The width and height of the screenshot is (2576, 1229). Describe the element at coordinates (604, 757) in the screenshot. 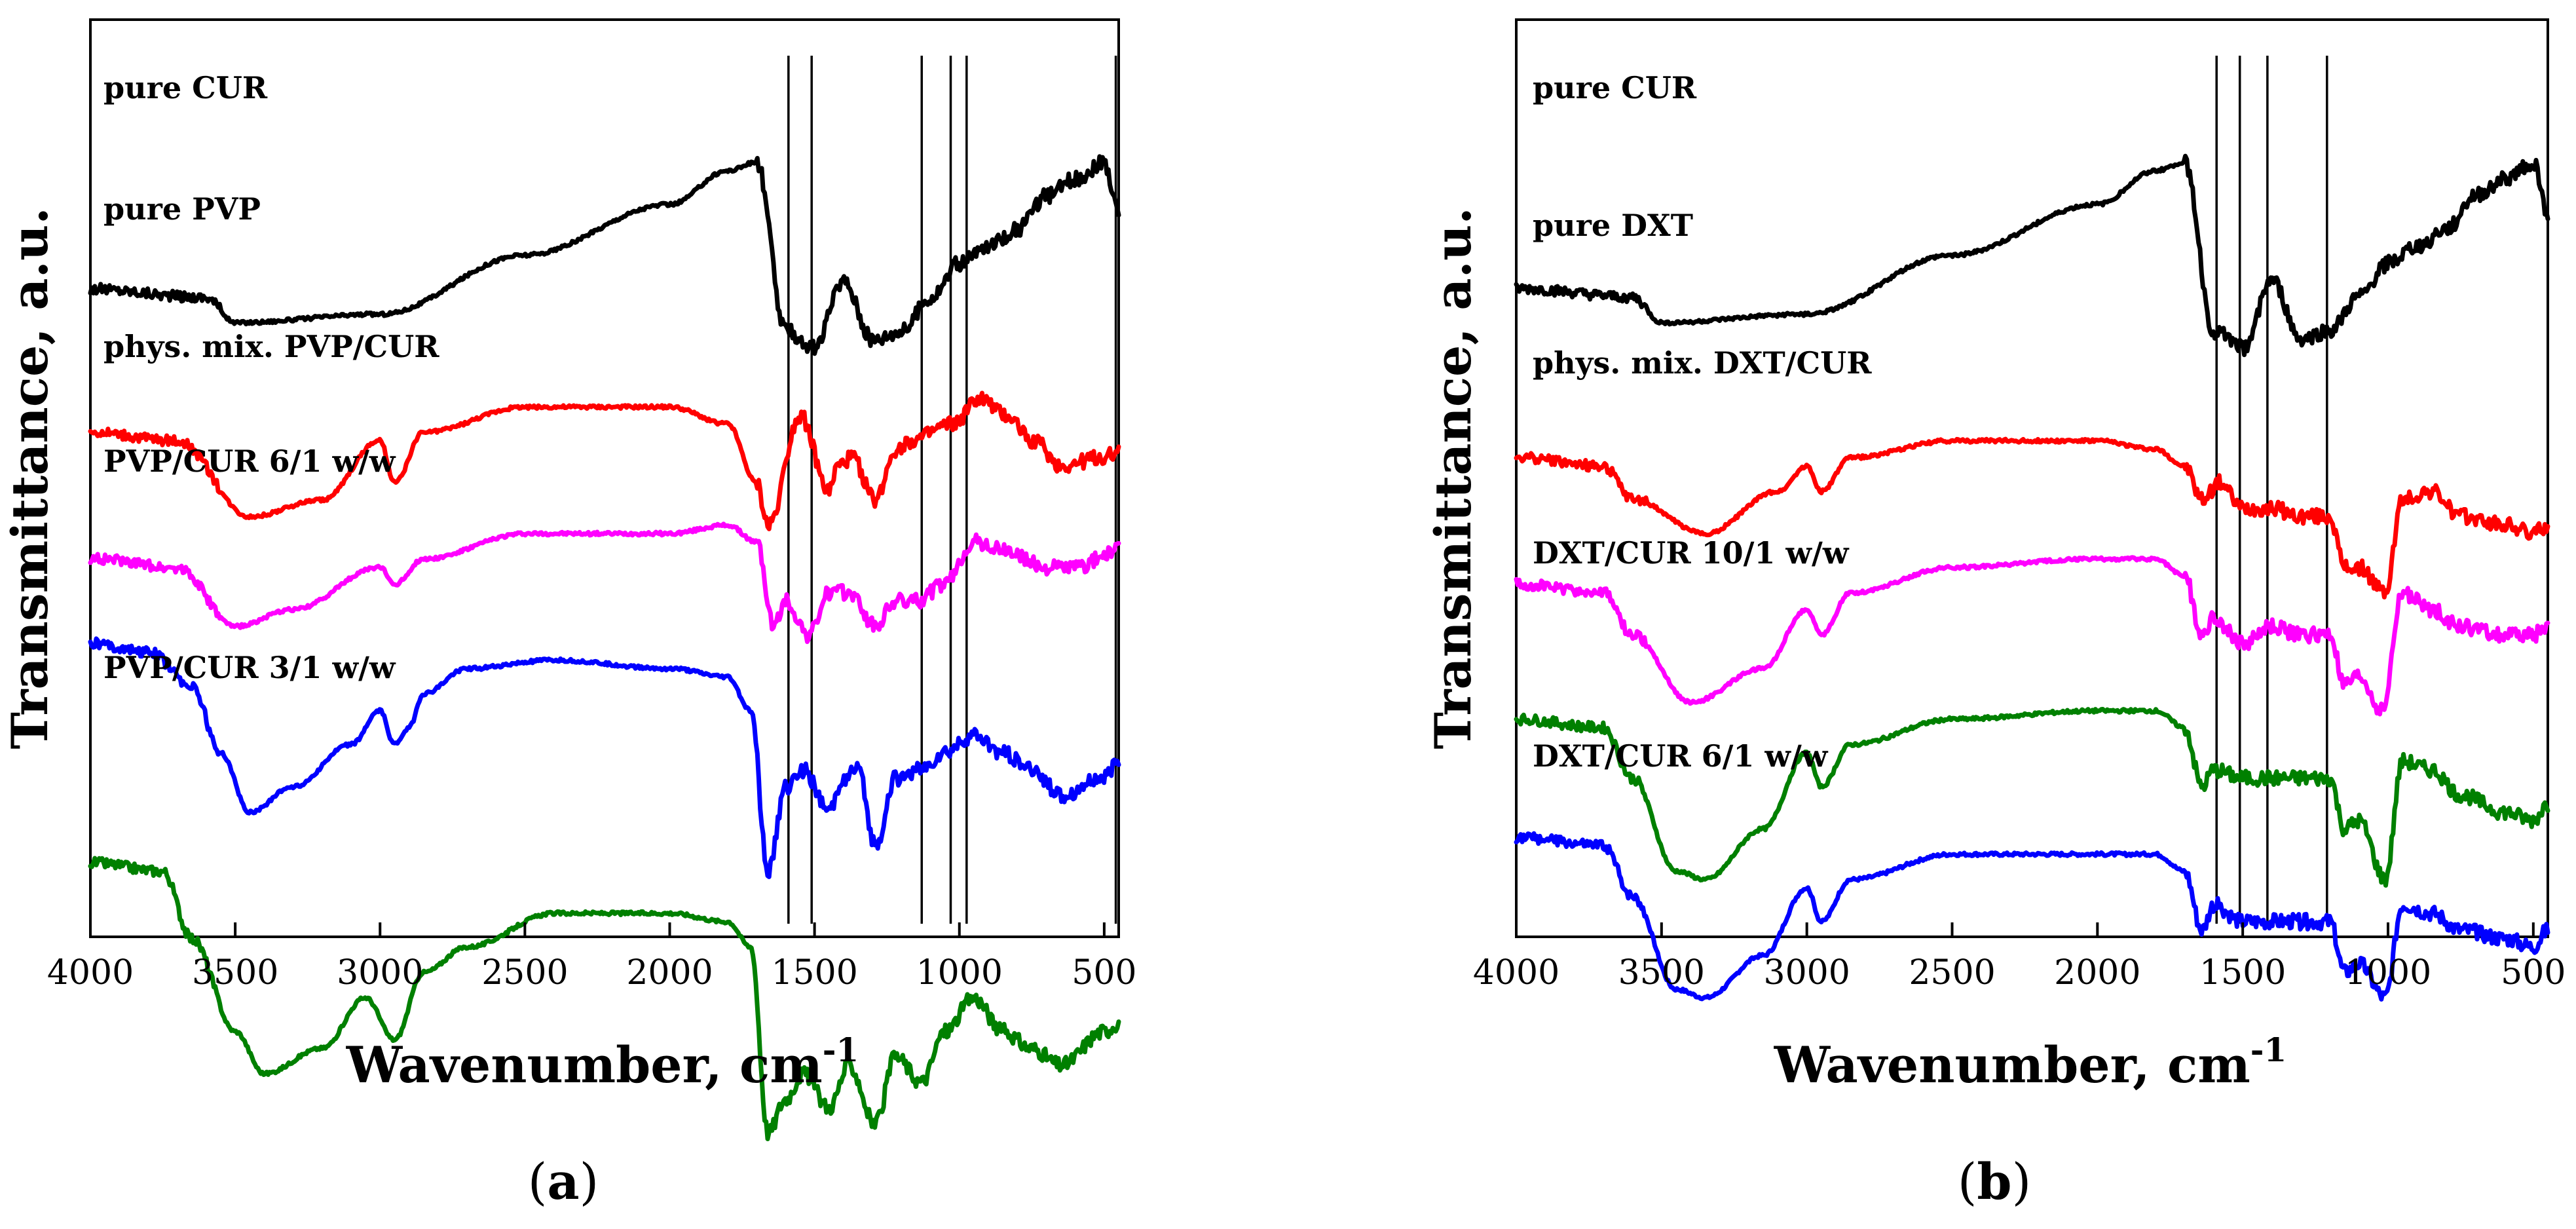

I see `spectrum-pvp-cur-6-1-w-w` at that location.